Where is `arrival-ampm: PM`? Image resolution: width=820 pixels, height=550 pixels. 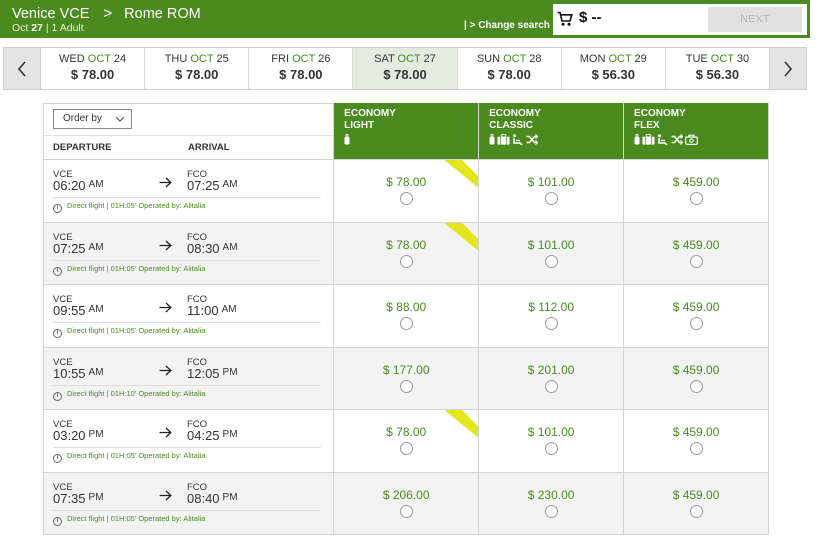 arrival-ampm: PM is located at coordinates (230, 434).